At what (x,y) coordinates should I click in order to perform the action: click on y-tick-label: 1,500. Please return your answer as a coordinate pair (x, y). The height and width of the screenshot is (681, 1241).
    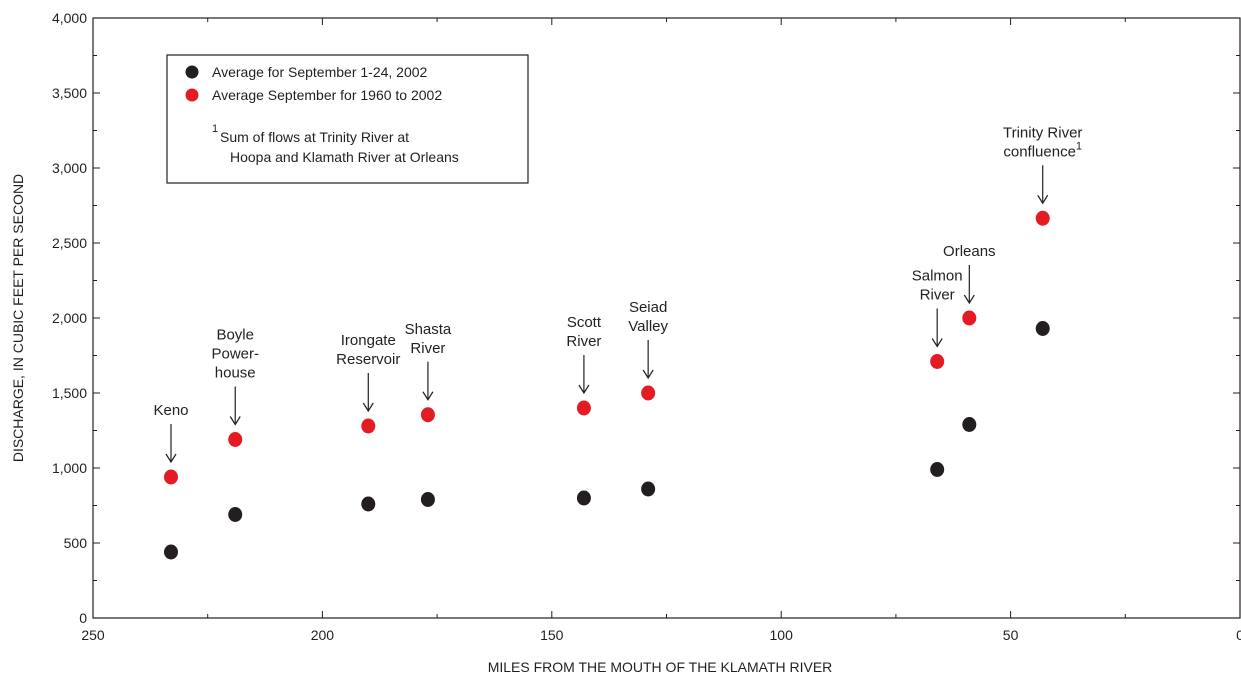
    Looking at the image, I should click on (69, 393).